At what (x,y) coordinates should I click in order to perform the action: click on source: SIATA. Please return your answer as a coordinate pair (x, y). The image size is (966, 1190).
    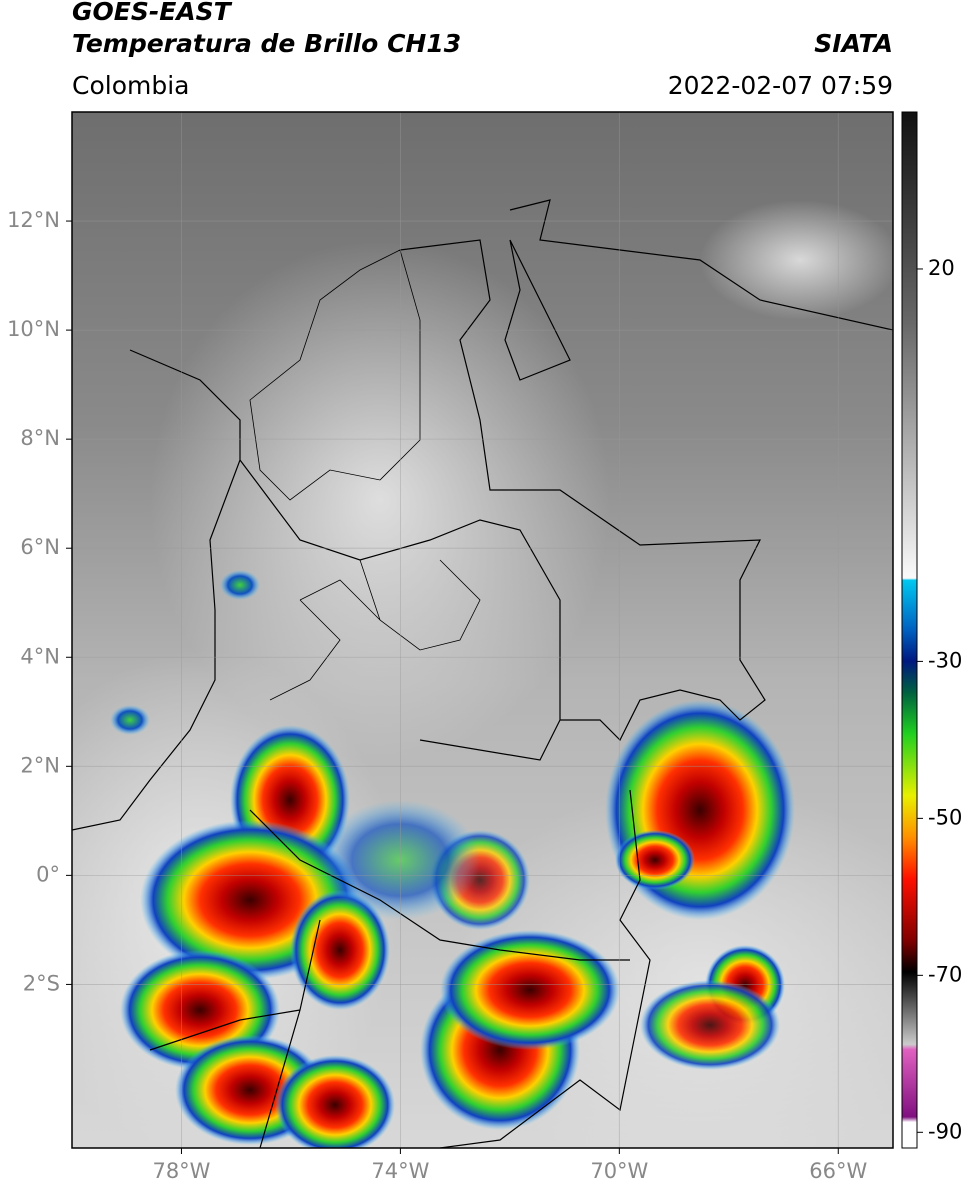
    Looking at the image, I should click on (853, 43).